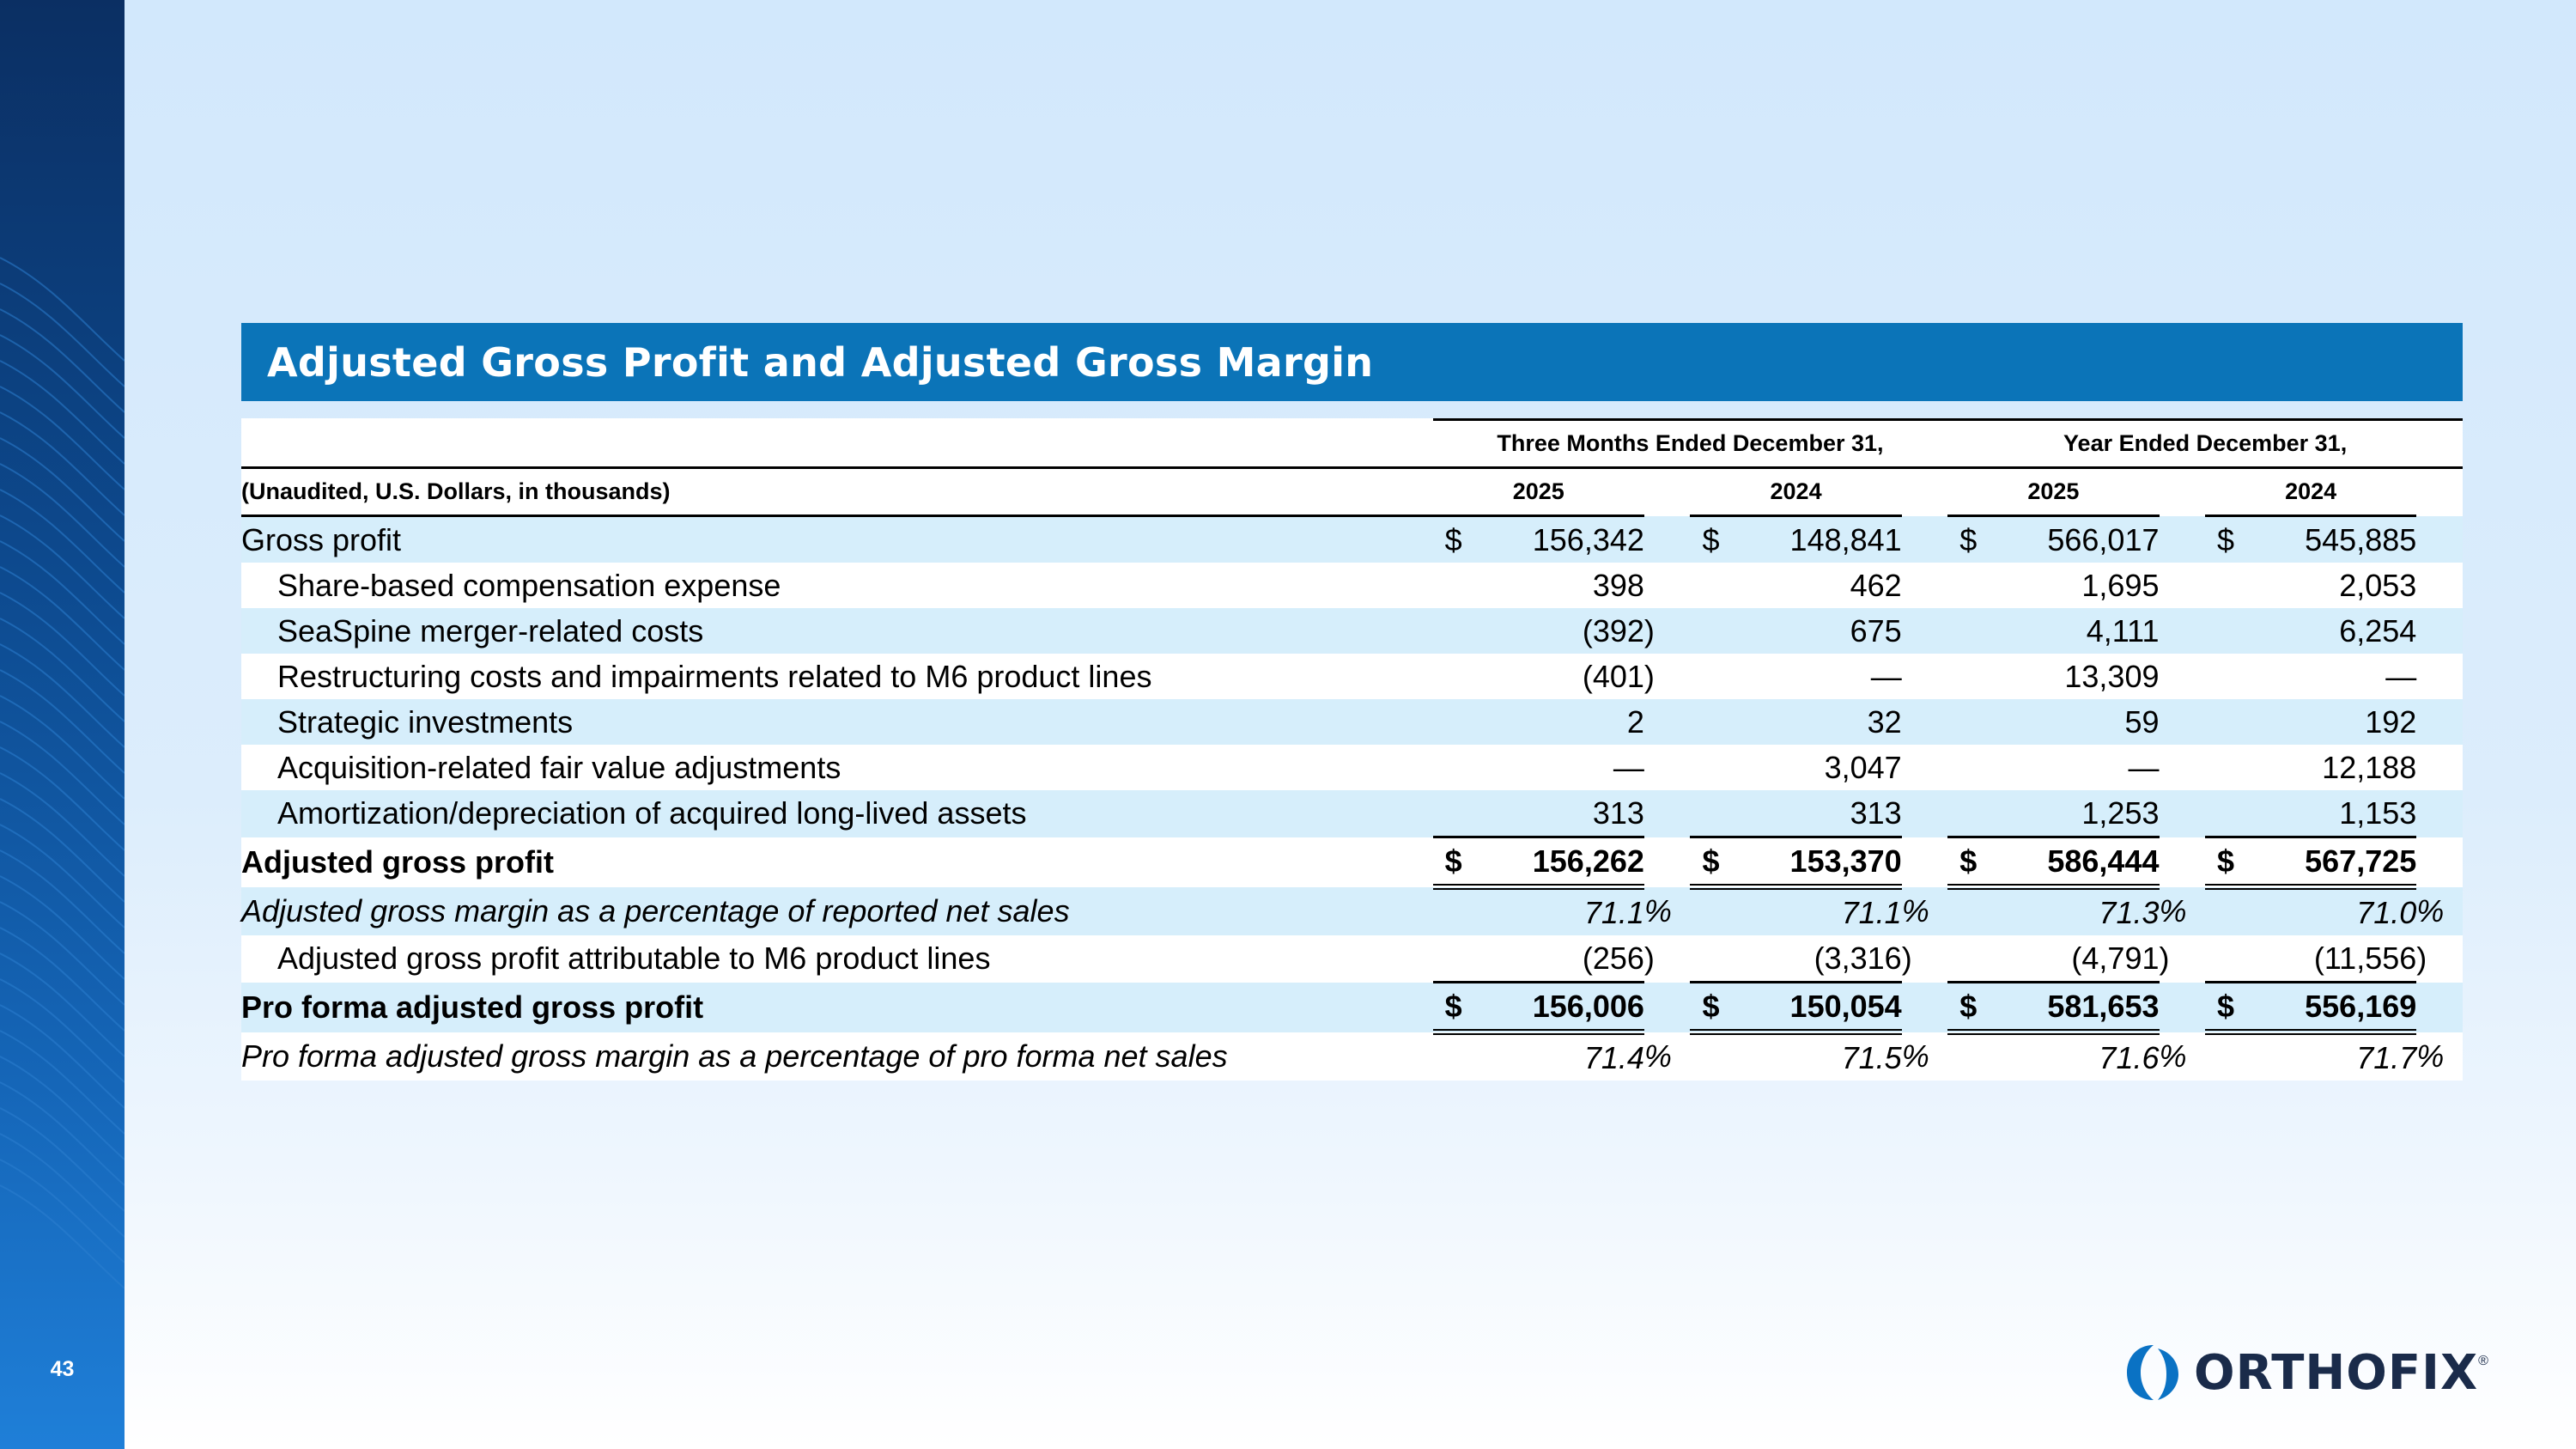 Image resolution: width=2576 pixels, height=1449 pixels. Describe the element at coordinates (2075, 722) in the screenshot. I see `cell-value: 59` at that location.